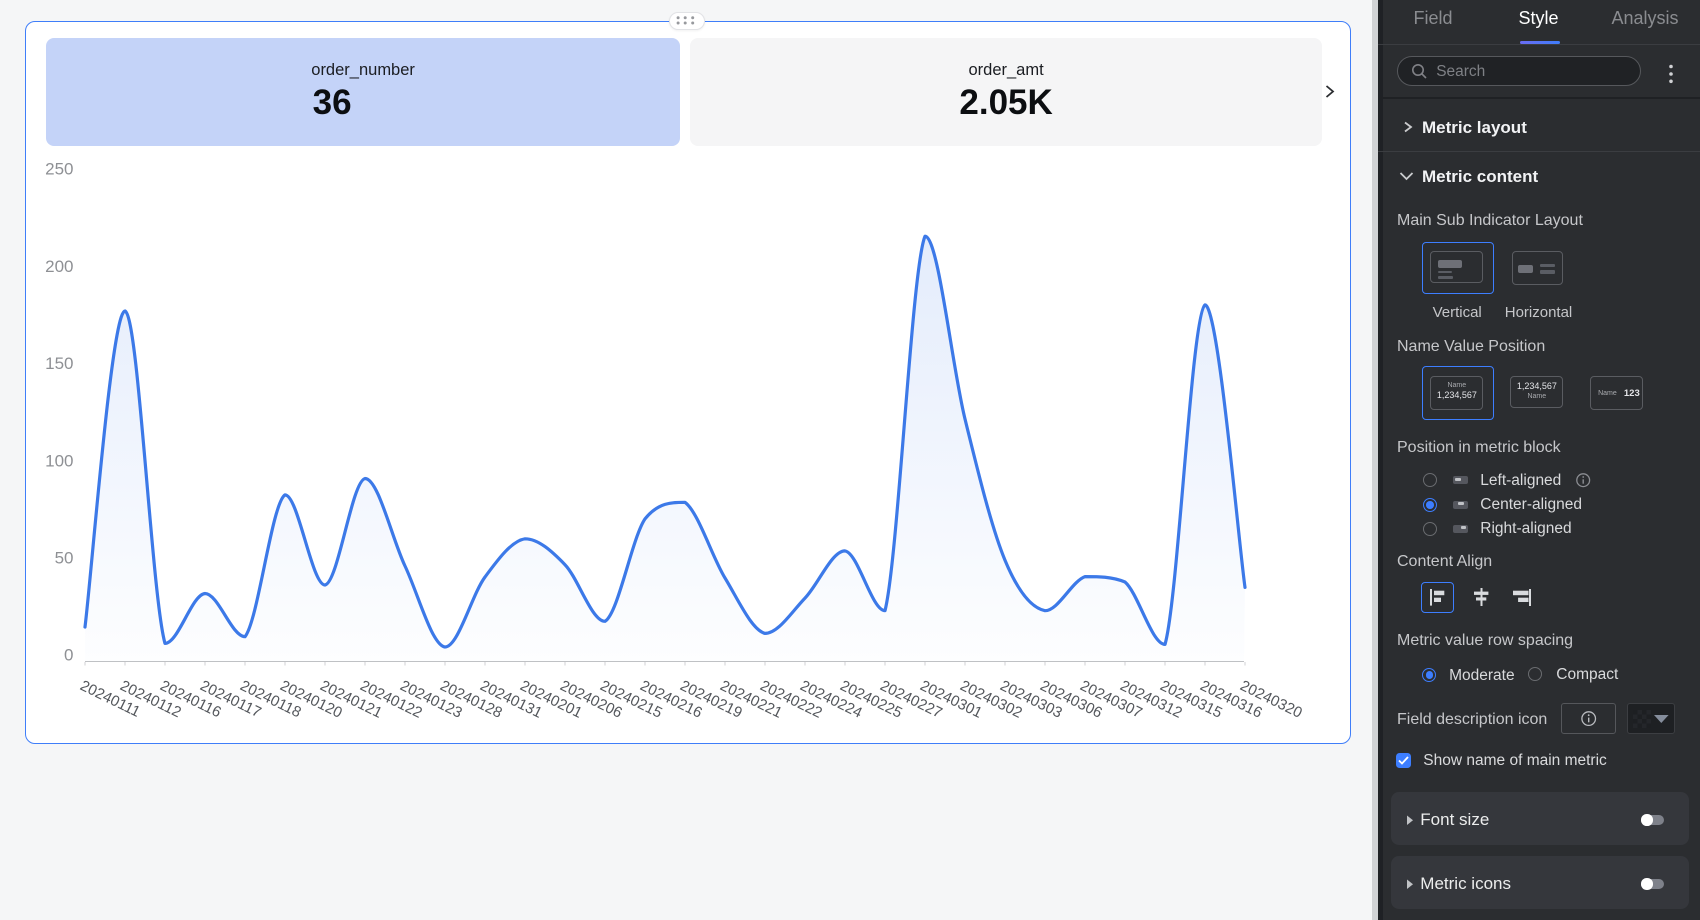  Describe the element at coordinates (68, 655) in the screenshot. I see `svg-text: 0` at that location.